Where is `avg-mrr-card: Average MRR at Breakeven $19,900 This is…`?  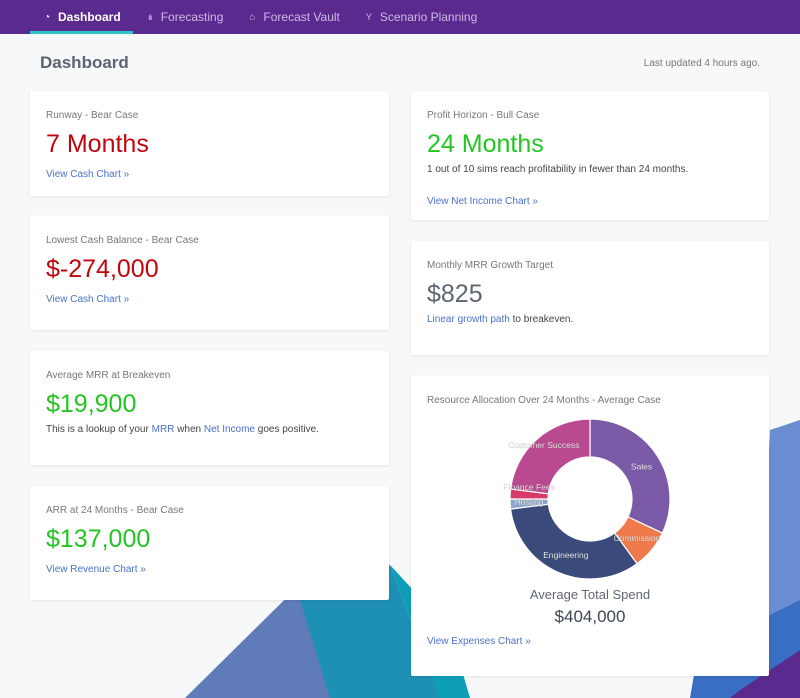
avg-mrr-card: Average MRR at Breakeven $19,900 This is… is located at coordinates (209, 408).